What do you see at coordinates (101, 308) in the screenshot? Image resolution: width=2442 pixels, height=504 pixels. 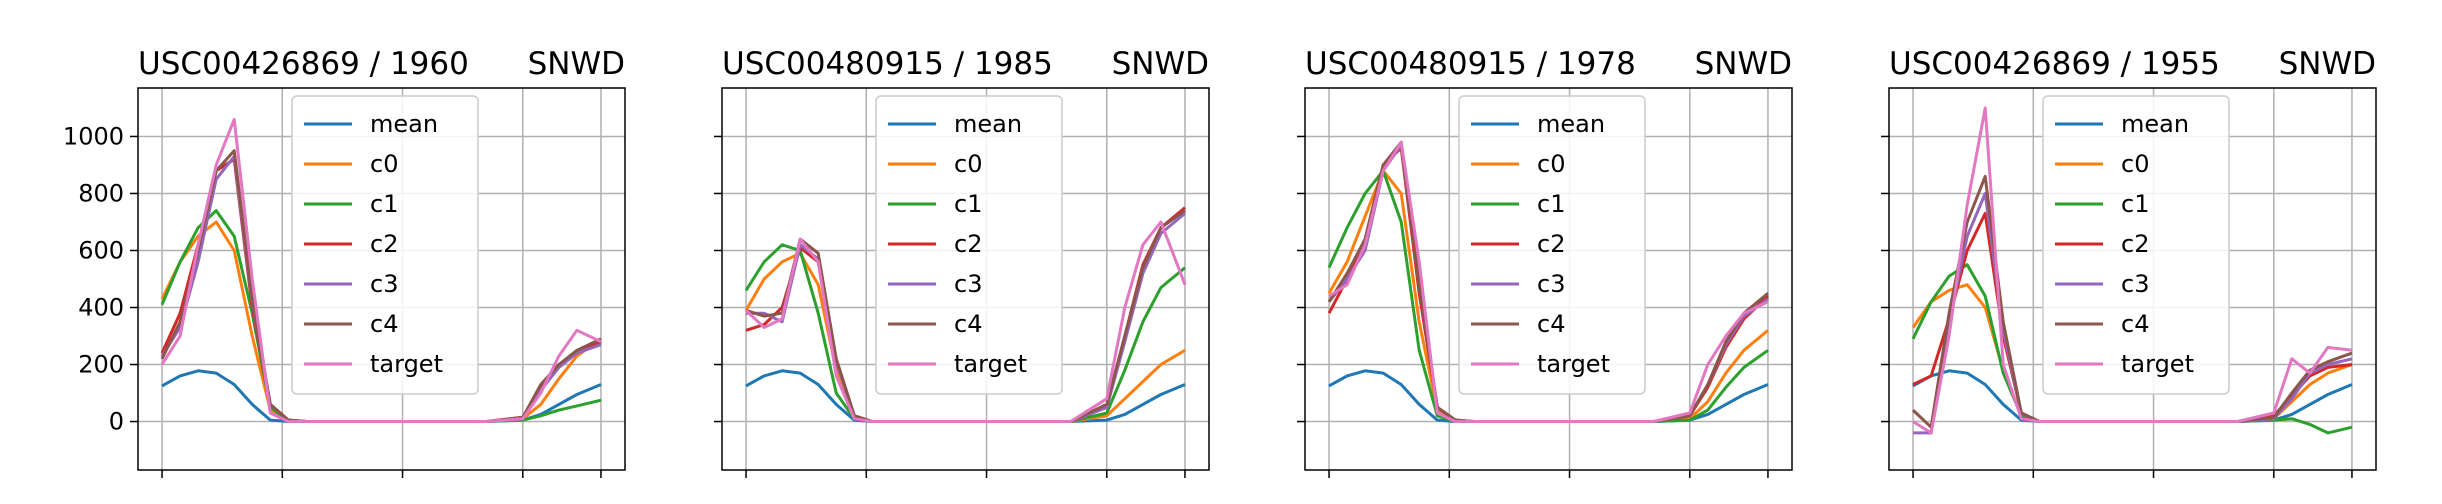 I see `y-tick-label: 400` at bounding box center [101, 308].